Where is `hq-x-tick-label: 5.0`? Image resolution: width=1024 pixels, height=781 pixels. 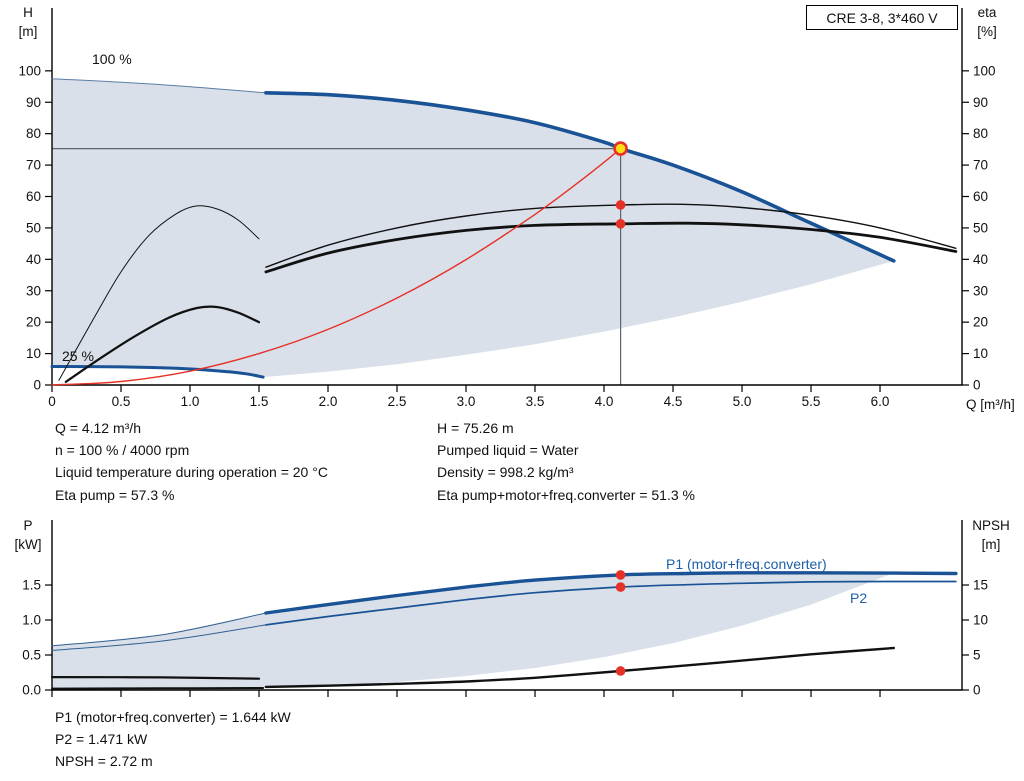 hq-x-tick-label: 5.0 is located at coordinates (742, 401).